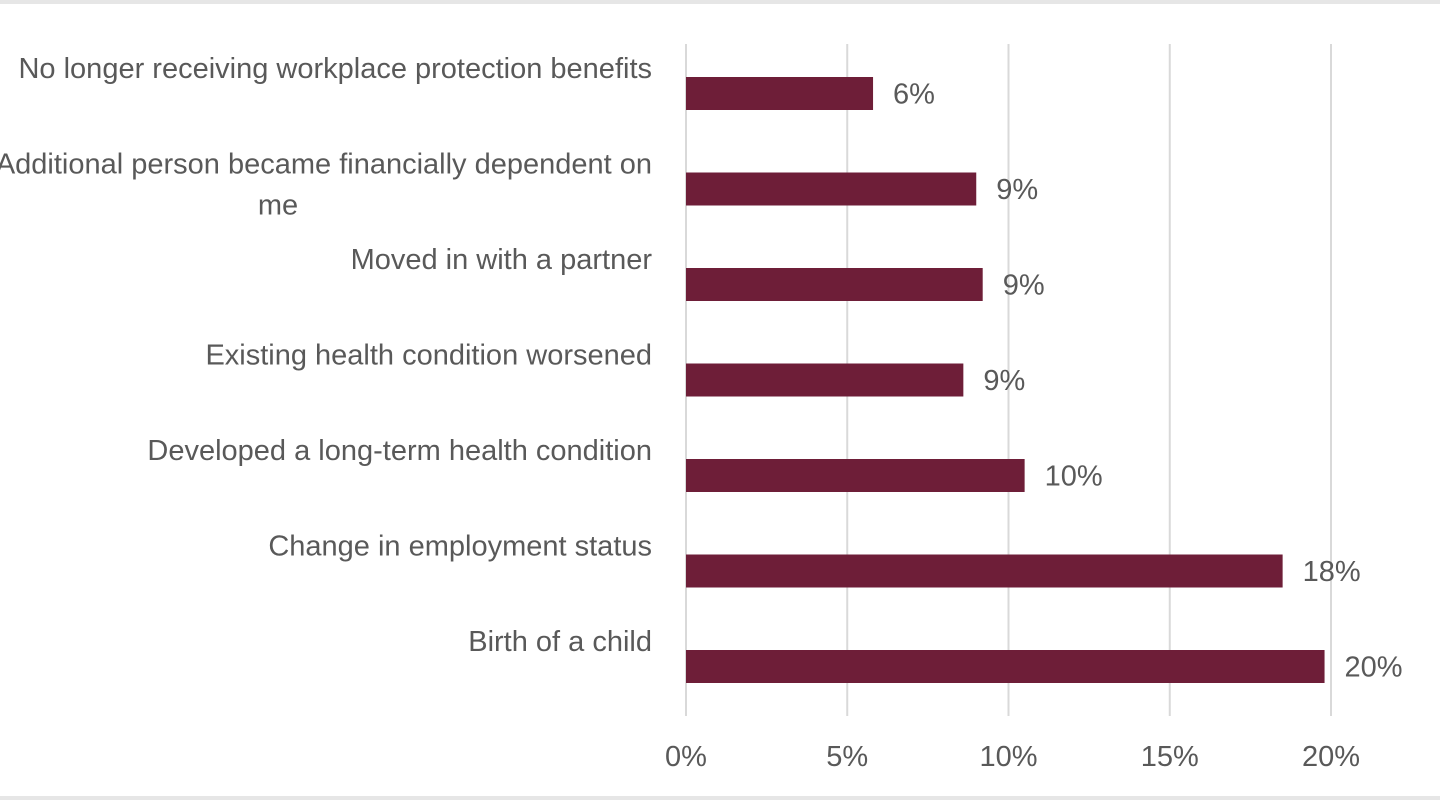  I want to click on x-tick-label: 15%, so click(1170, 757).